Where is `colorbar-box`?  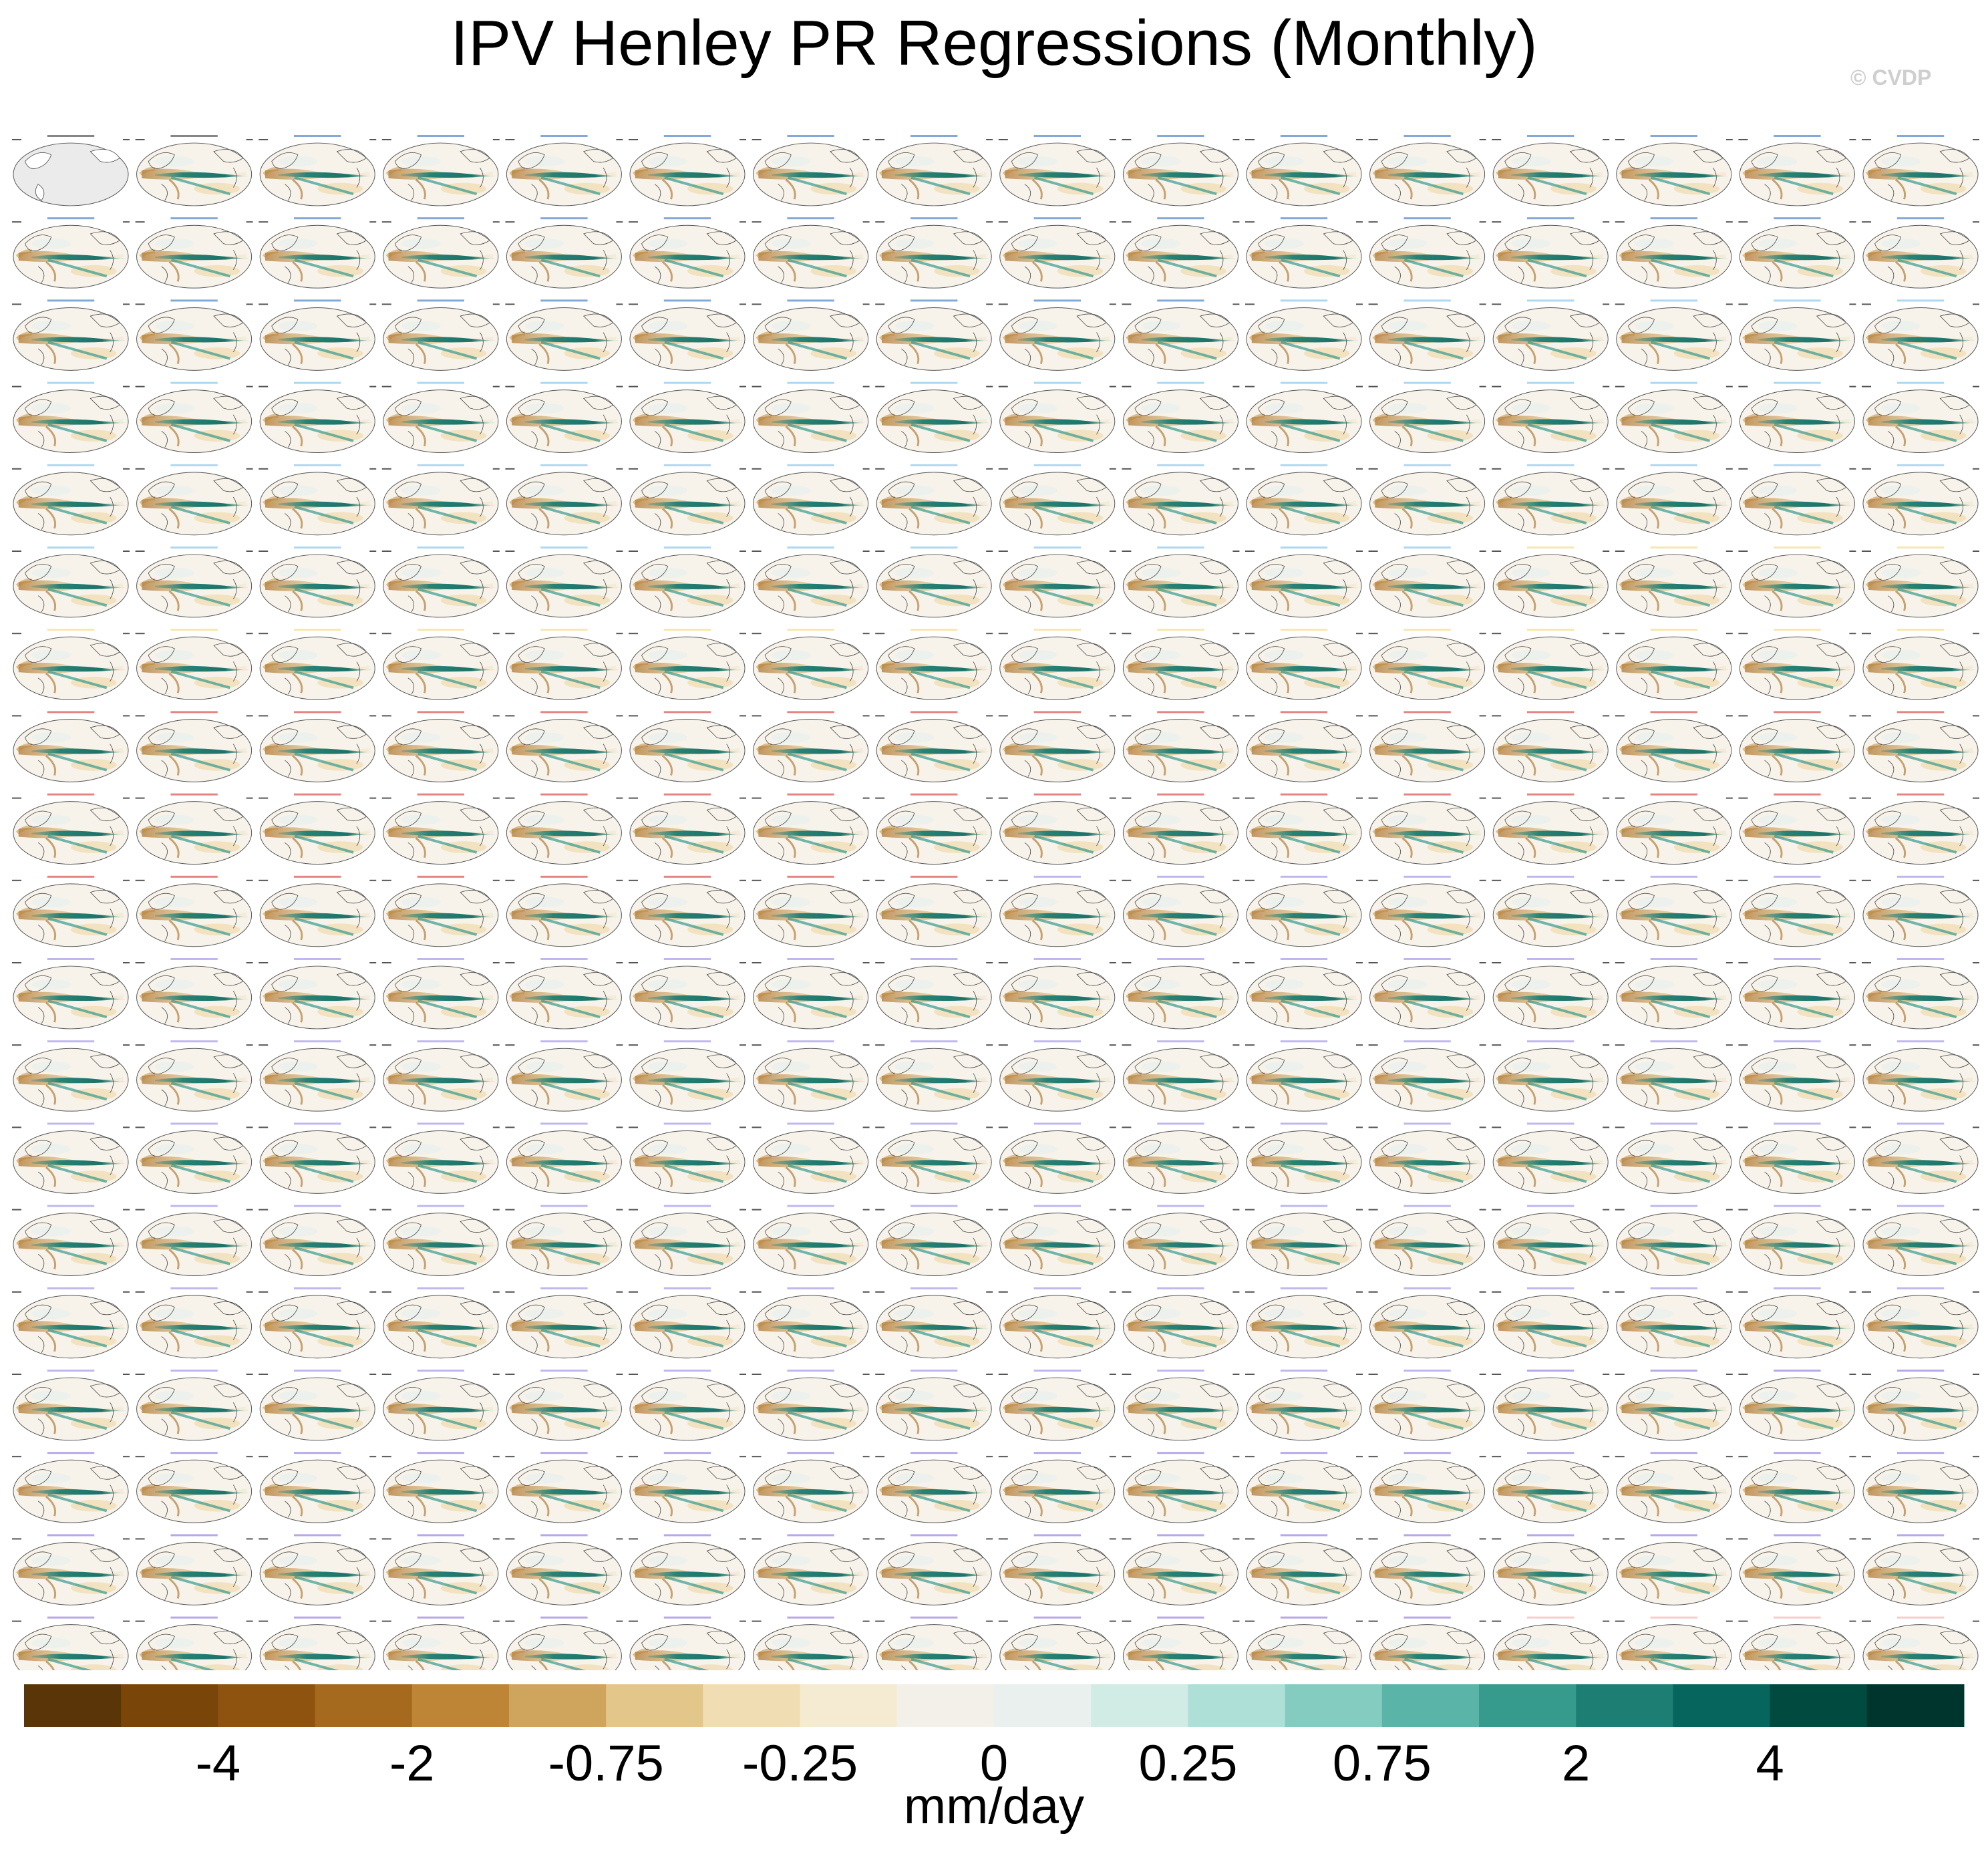
colorbar-box is located at coordinates (945, 1705).